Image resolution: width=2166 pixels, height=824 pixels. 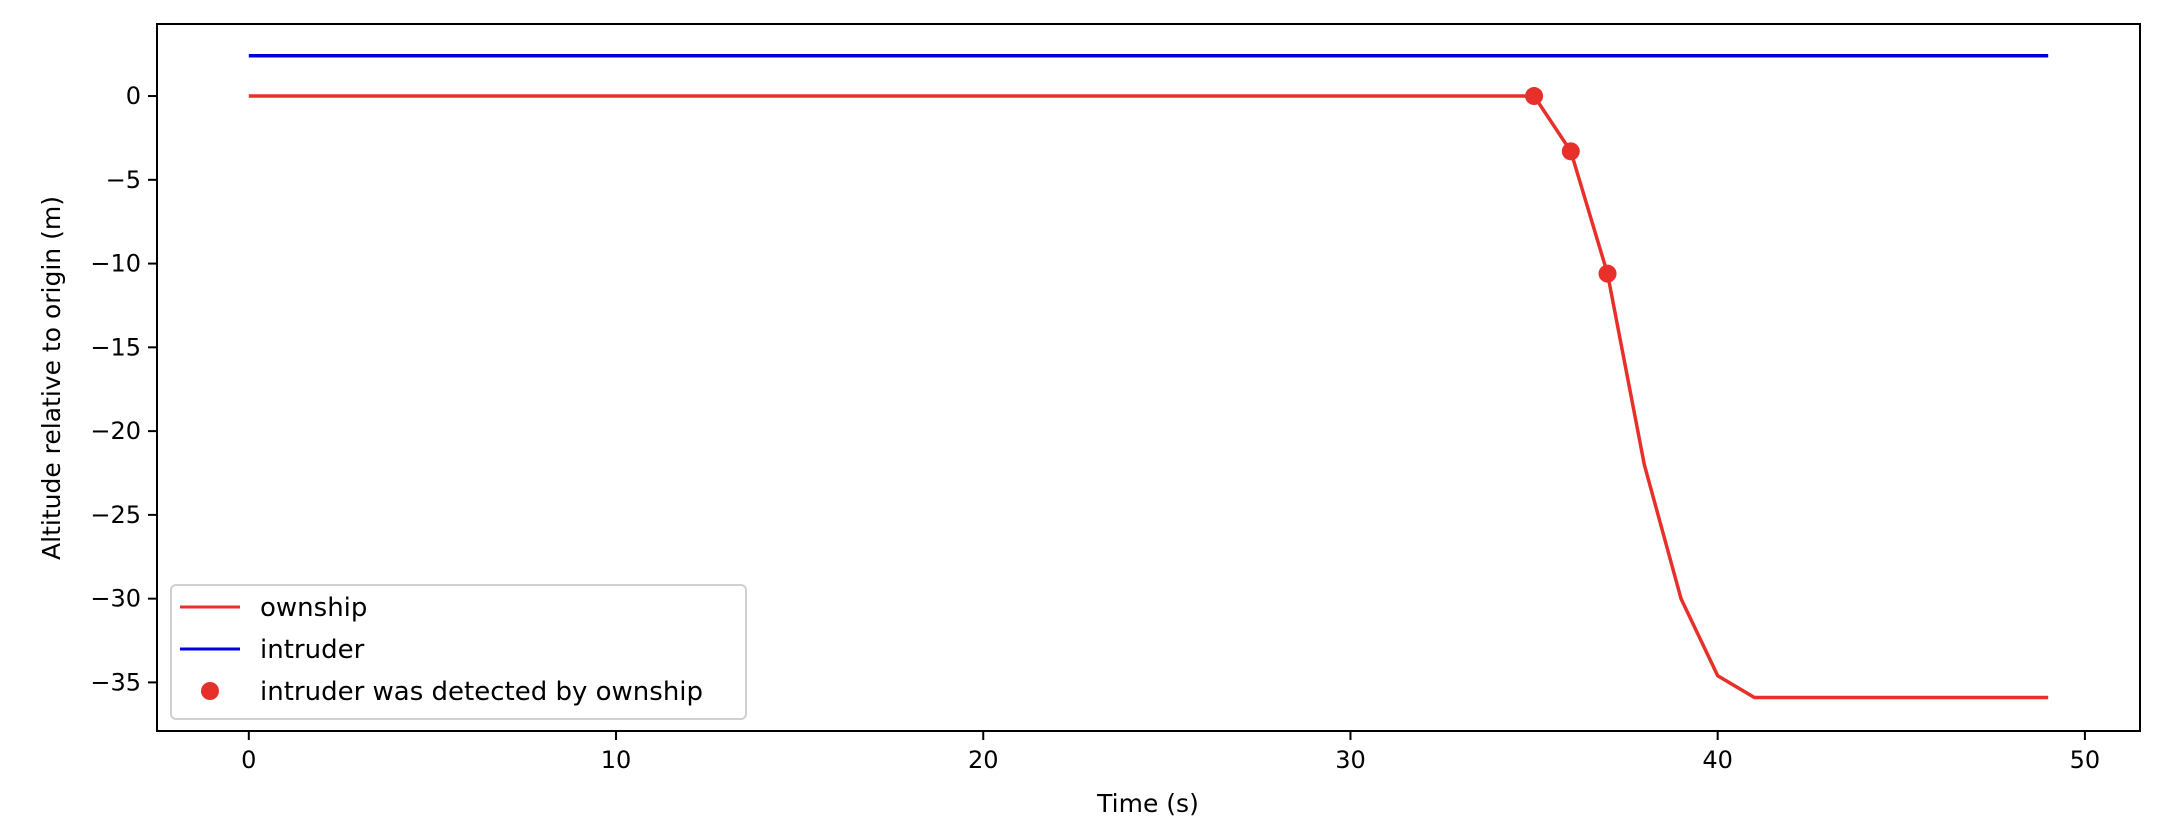 What do you see at coordinates (1717, 760) in the screenshot?
I see `x-tick-label: 40` at bounding box center [1717, 760].